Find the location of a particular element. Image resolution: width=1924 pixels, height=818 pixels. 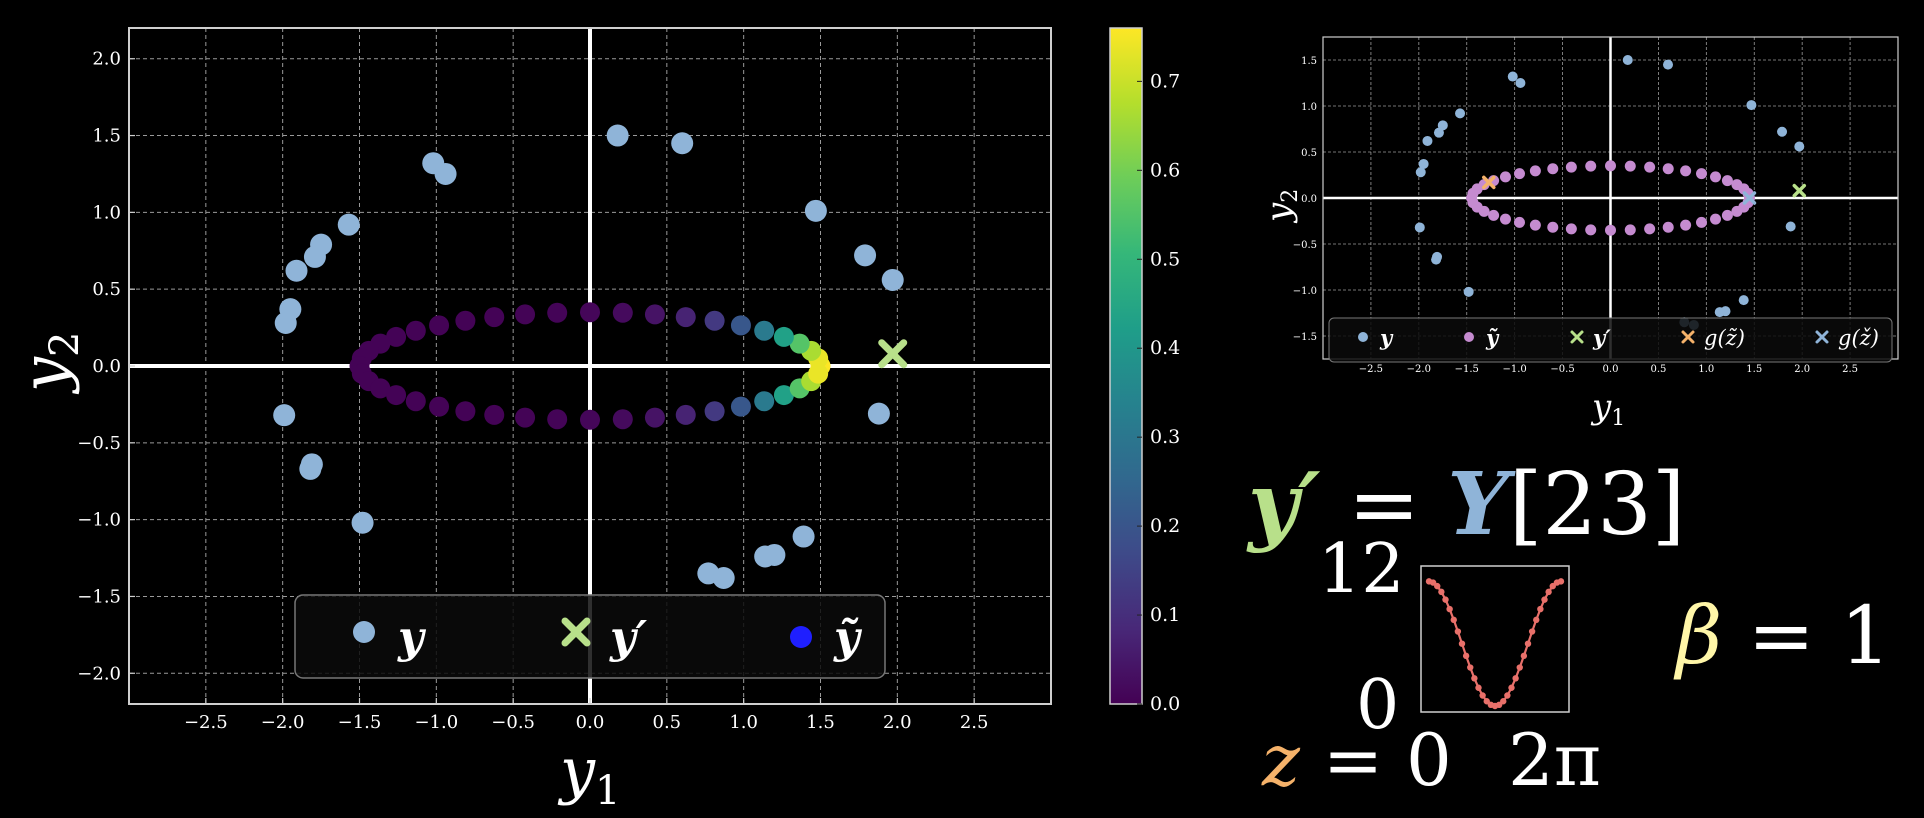

main-y-tick-label: 1.5 is located at coordinates (106, 136).